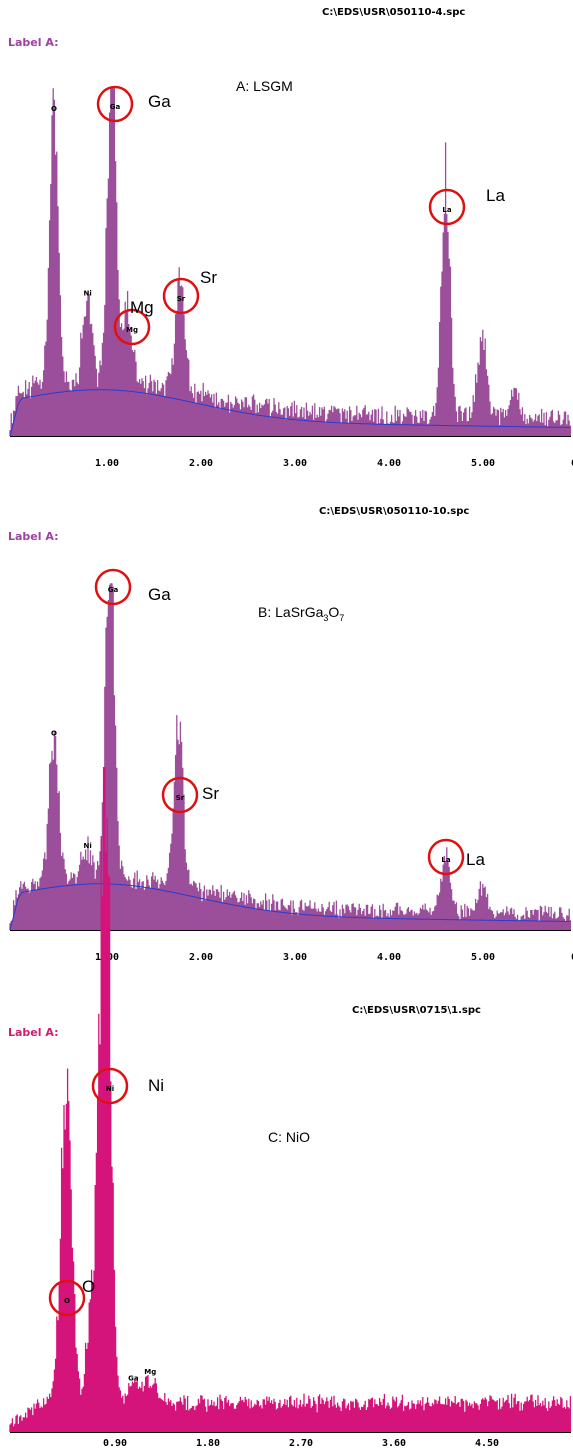 The width and height of the screenshot is (573, 1452). Describe the element at coordinates (208, 1443) in the screenshot. I see `x-tick-label: 1.80` at that location.